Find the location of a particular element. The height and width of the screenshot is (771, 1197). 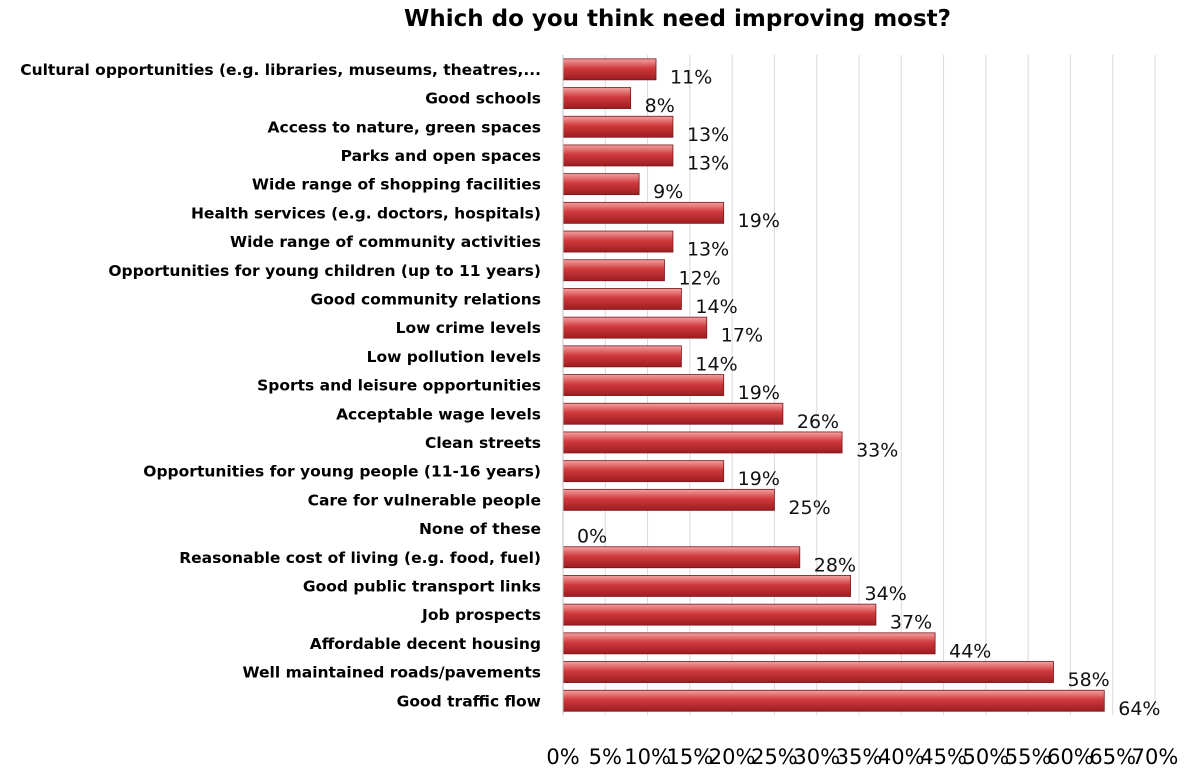

data-label: 34% is located at coordinates (886, 594).